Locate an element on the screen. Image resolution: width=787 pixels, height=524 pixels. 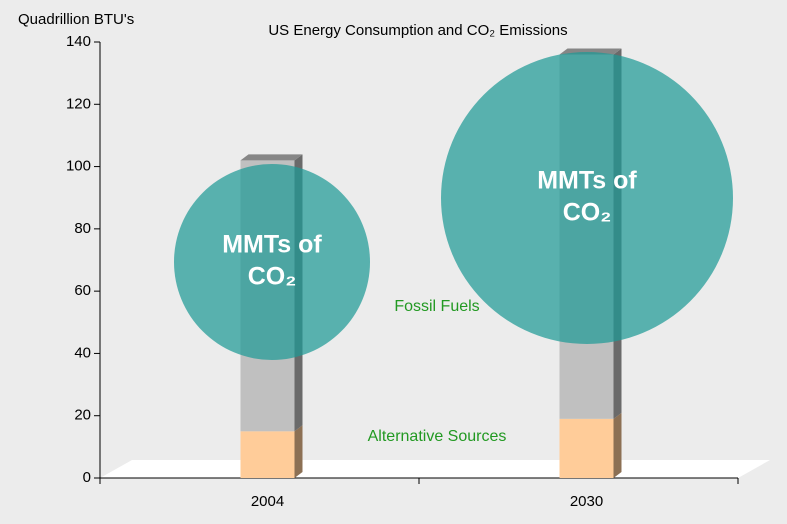
y-tick-label: 0 is located at coordinates (87, 477).